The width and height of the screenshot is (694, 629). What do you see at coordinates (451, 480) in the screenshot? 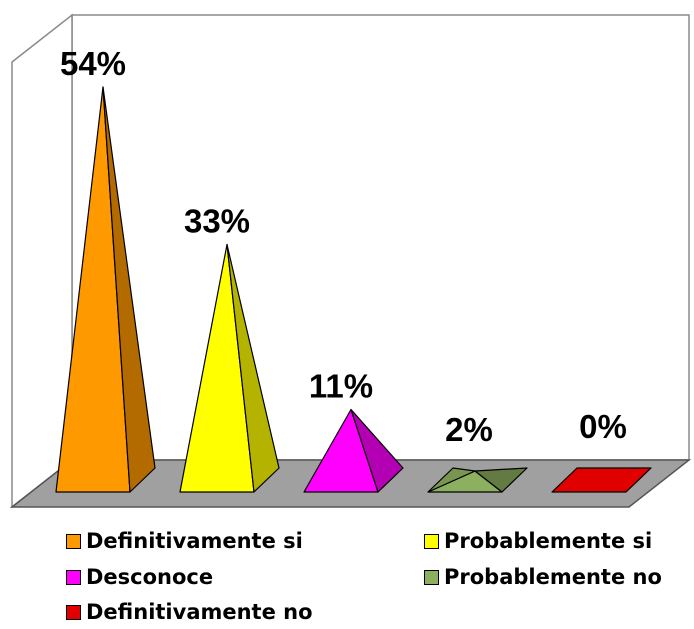
I see `bar-left-face` at bounding box center [451, 480].